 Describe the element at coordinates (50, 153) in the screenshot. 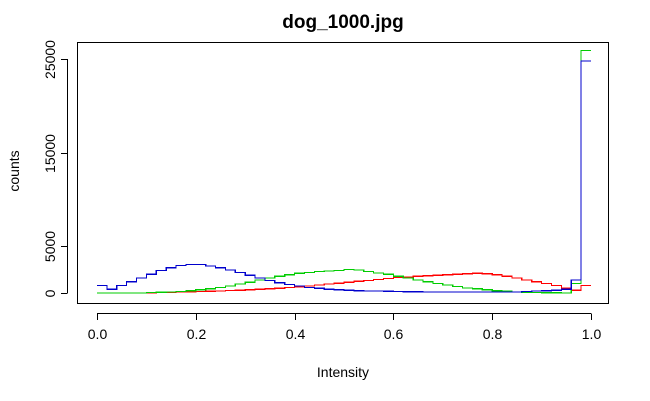

I see `y-tick-label: 15000` at that location.